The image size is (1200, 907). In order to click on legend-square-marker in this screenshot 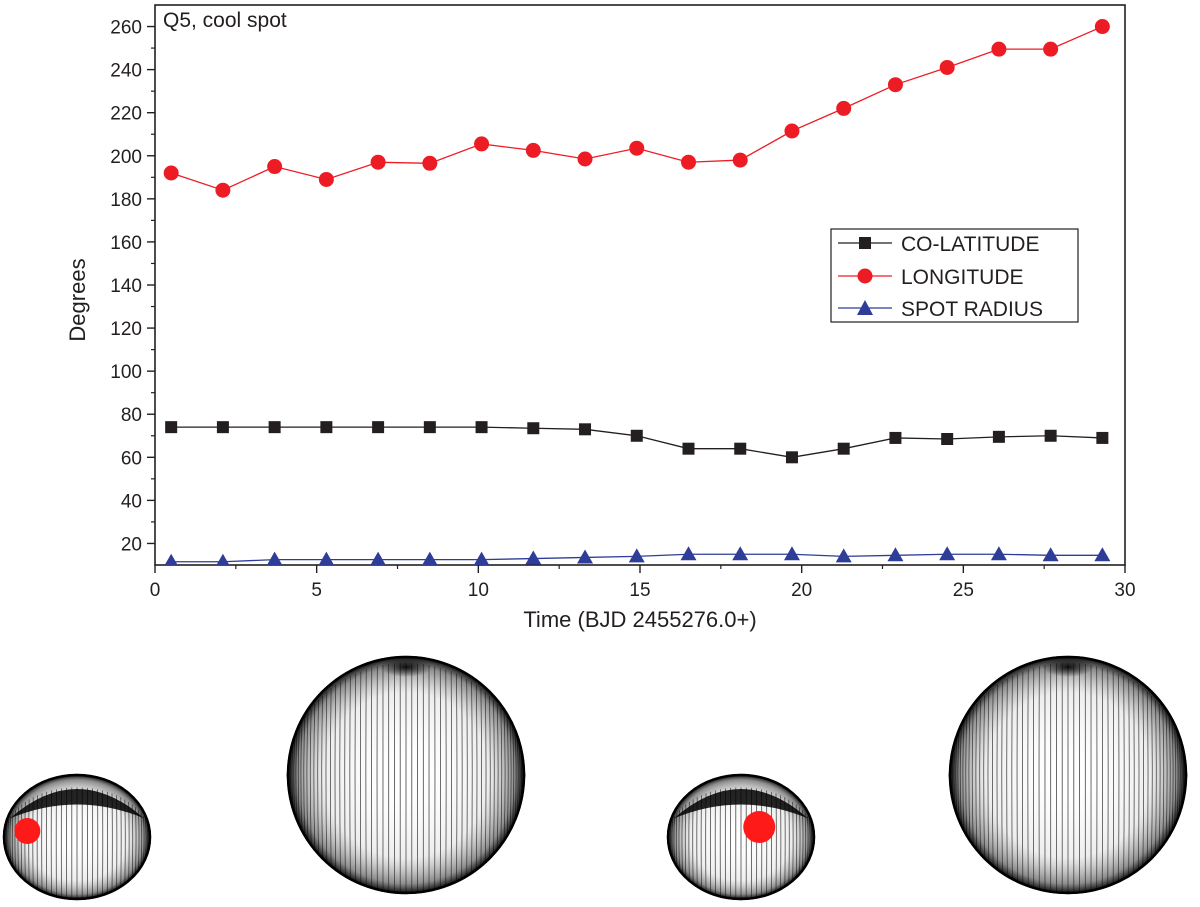, I will do `click(865, 243)`.